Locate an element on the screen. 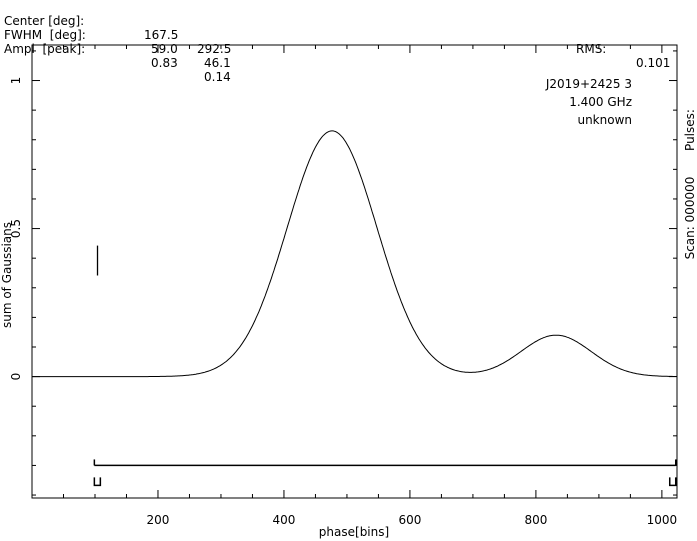 This screenshot has width=697, height=541. x-tick-label: 1000 is located at coordinates (662, 520).